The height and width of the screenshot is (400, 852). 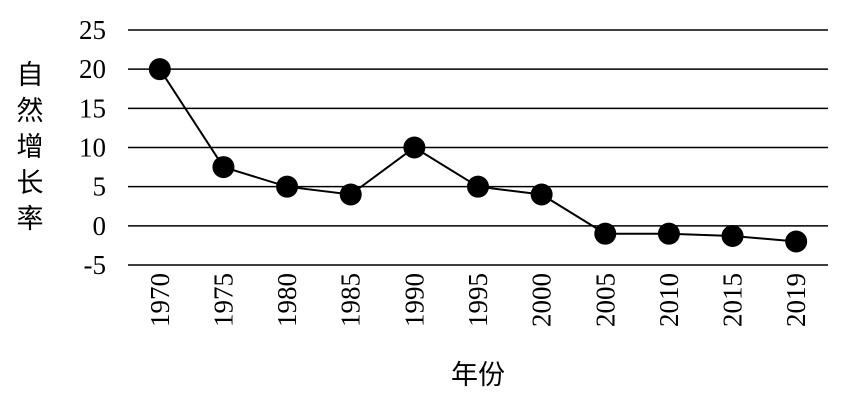 I want to click on x-tick-label: 2005, so click(x=605, y=300).